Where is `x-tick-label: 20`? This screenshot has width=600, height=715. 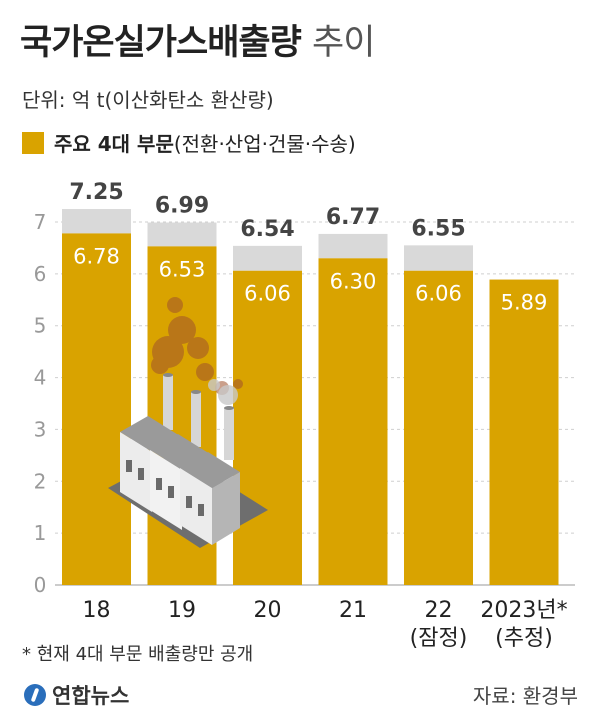 x-tick-label: 20 is located at coordinates (268, 610).